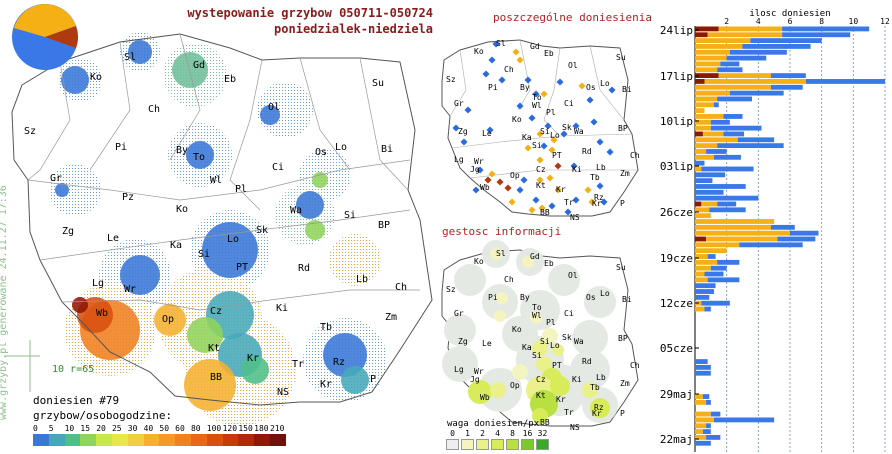 The image size is (892, 454). What do you see at coordinates (537, 97) in the screenshot?
I see `region-label: To` at bounding box center [537, 97].